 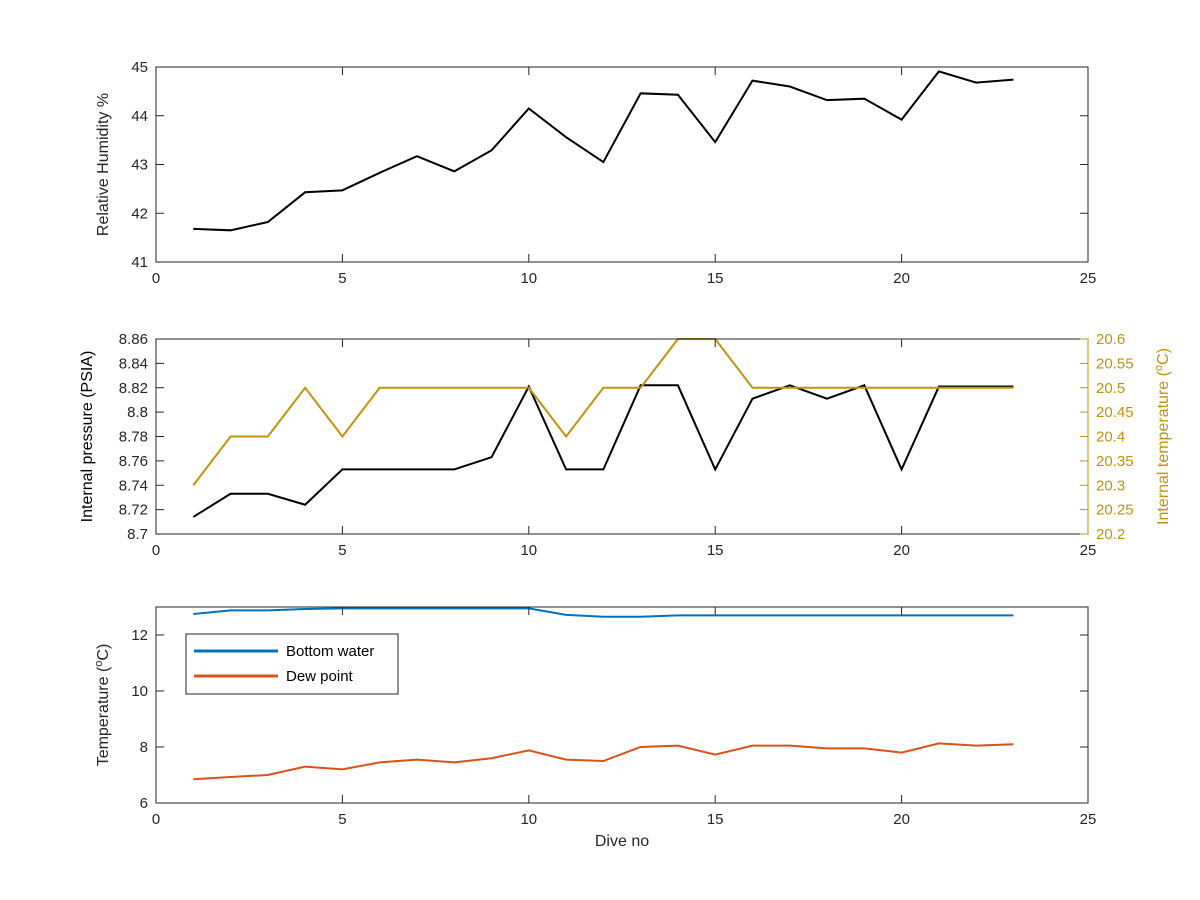 What do you see at coordinates (1110, 339) in the screenshot?
I see `y-tick-label-right: 20.6` at bounding box center [1110, 339].